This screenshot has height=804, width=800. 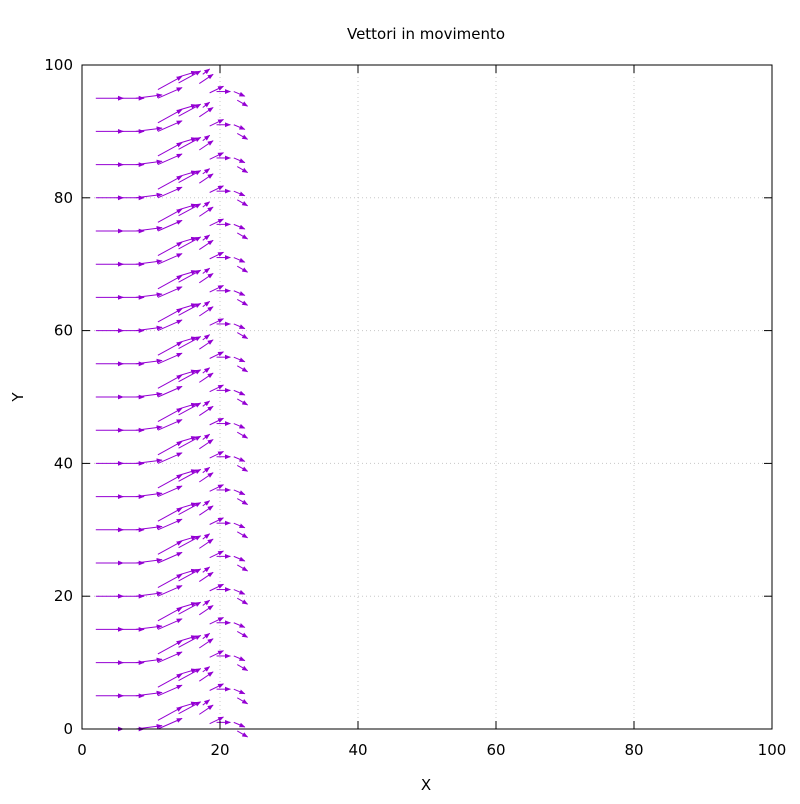 I want to click on x-tick-label: 100, so click(x=772, y=750).